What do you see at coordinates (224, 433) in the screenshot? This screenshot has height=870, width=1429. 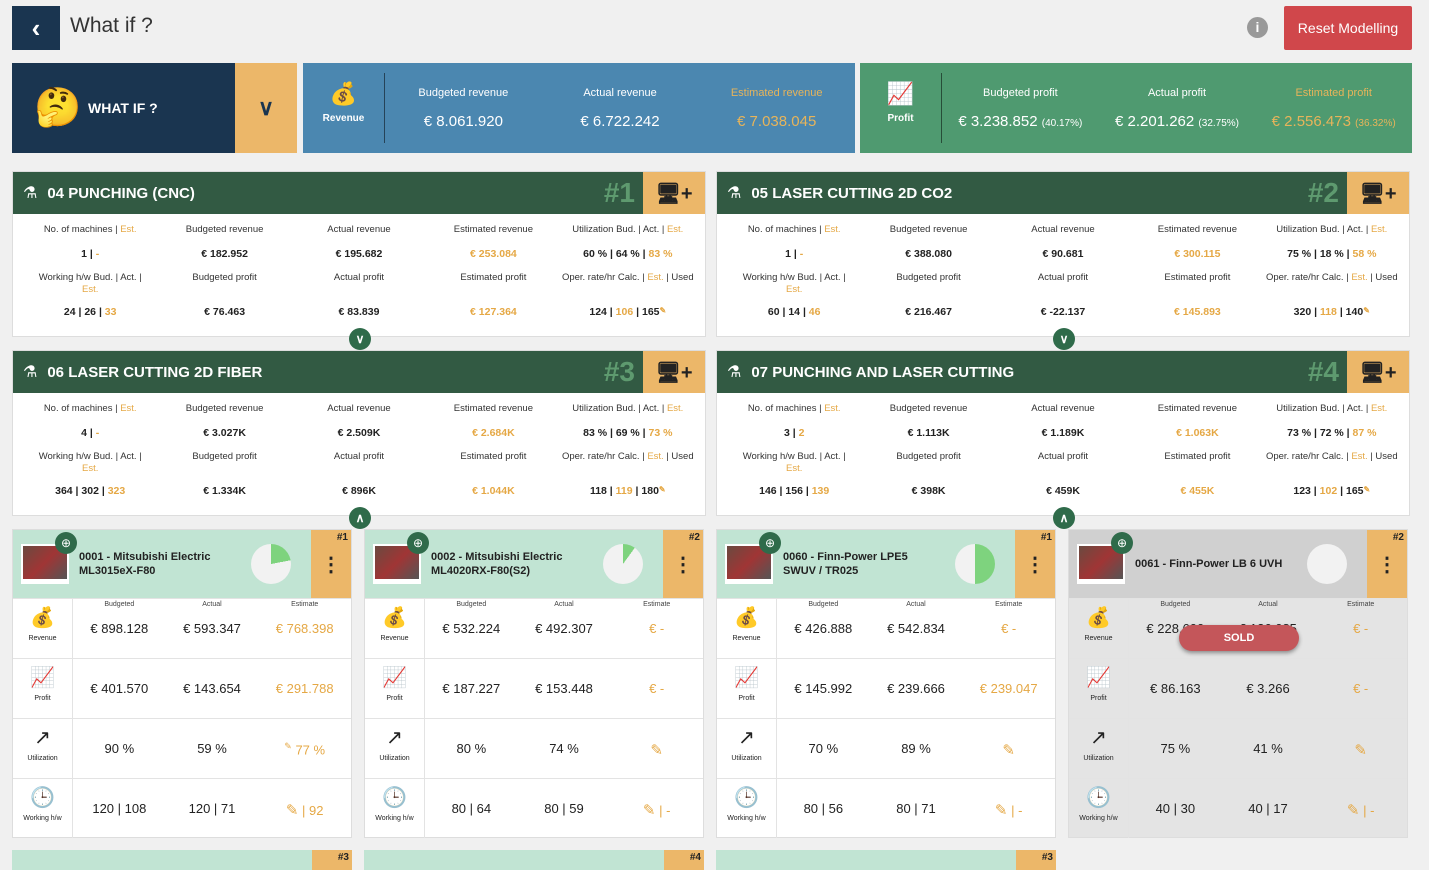 I see `budgeted-revenue: € 3.027K` at bounding box center [224, 433].